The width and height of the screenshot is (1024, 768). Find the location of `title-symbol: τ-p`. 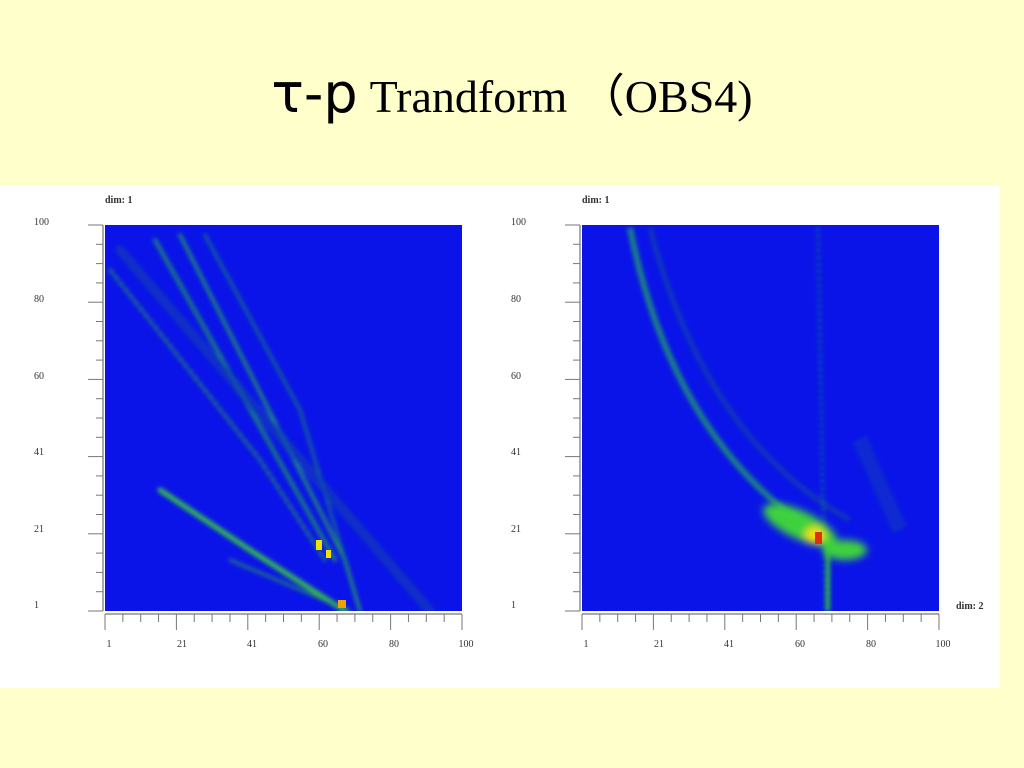

title-symbol: τ-p is located at coordinates (314, 93).